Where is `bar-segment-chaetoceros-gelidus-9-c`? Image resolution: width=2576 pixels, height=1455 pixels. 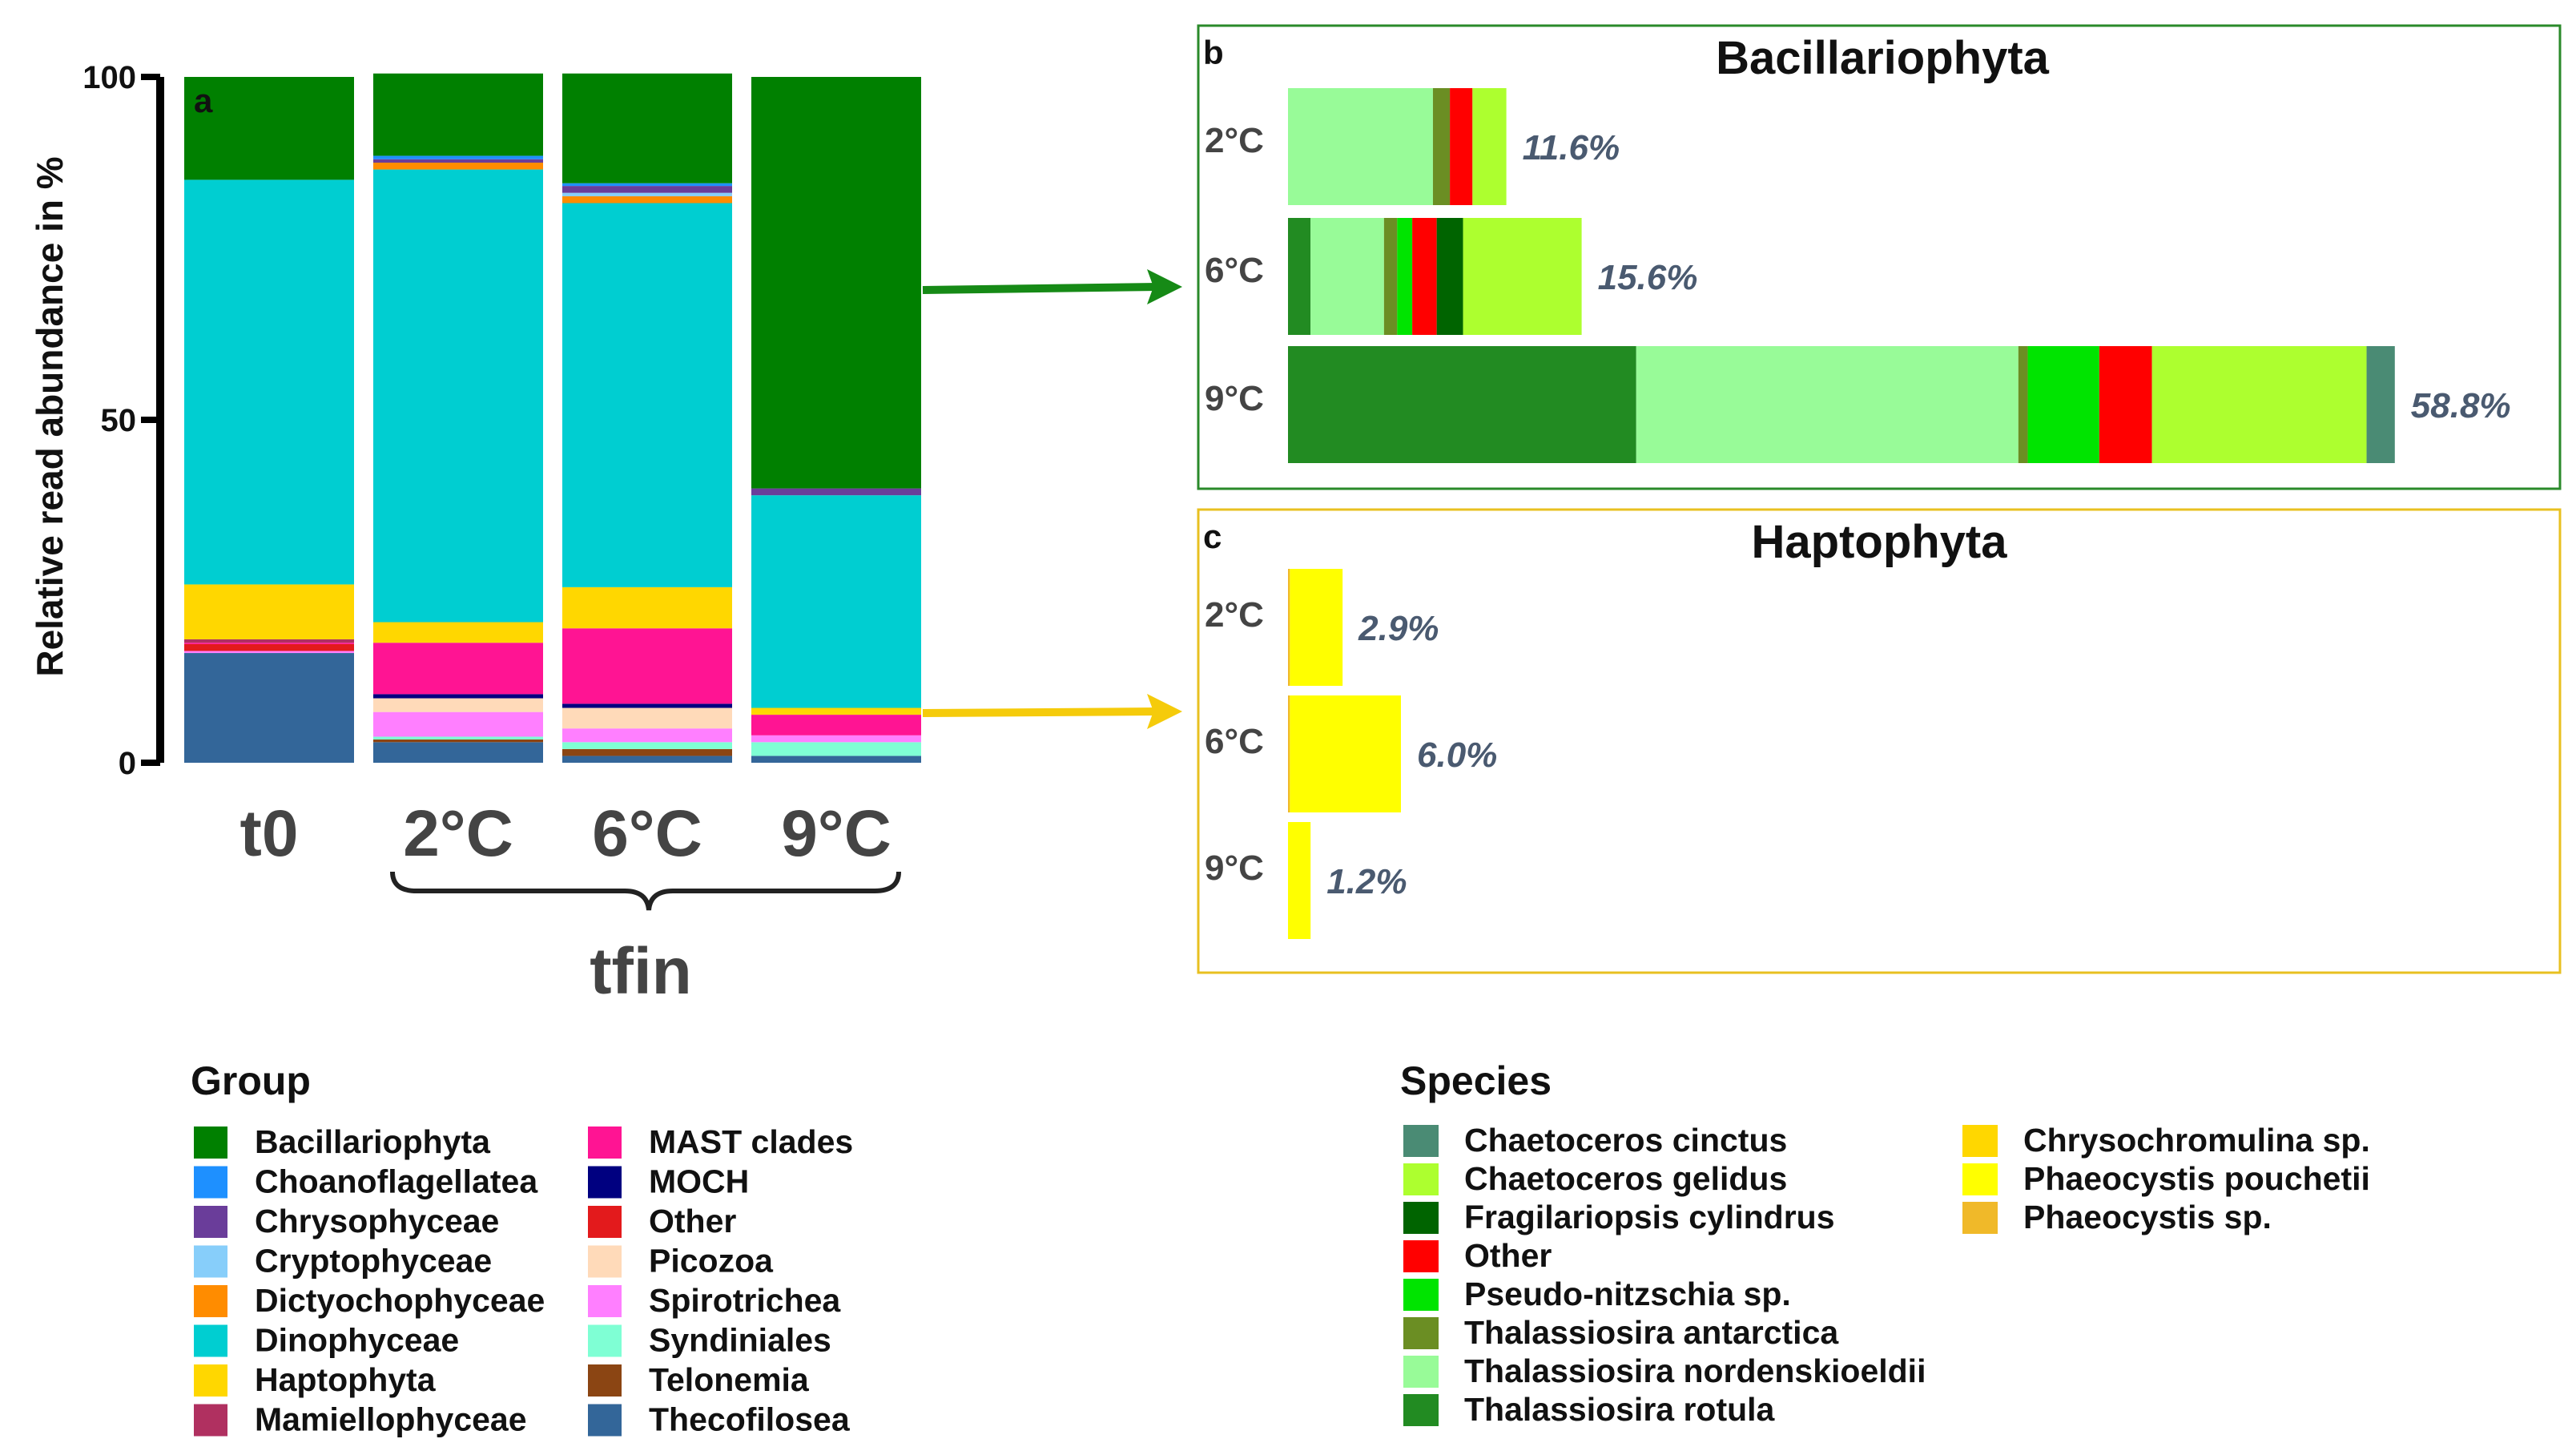 bar-segment-chaetoceros-gelidus-9-c is located at coordinates (2259, 404).